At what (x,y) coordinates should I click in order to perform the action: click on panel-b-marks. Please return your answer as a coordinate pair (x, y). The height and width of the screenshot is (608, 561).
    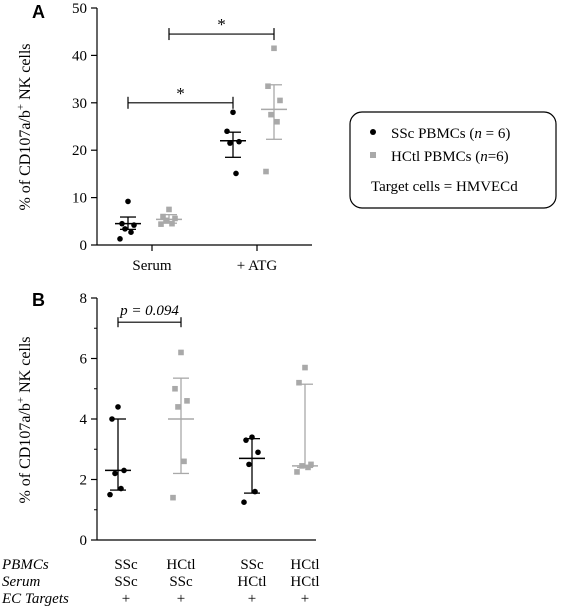
    Looking at the image, I should click on (211, 411).